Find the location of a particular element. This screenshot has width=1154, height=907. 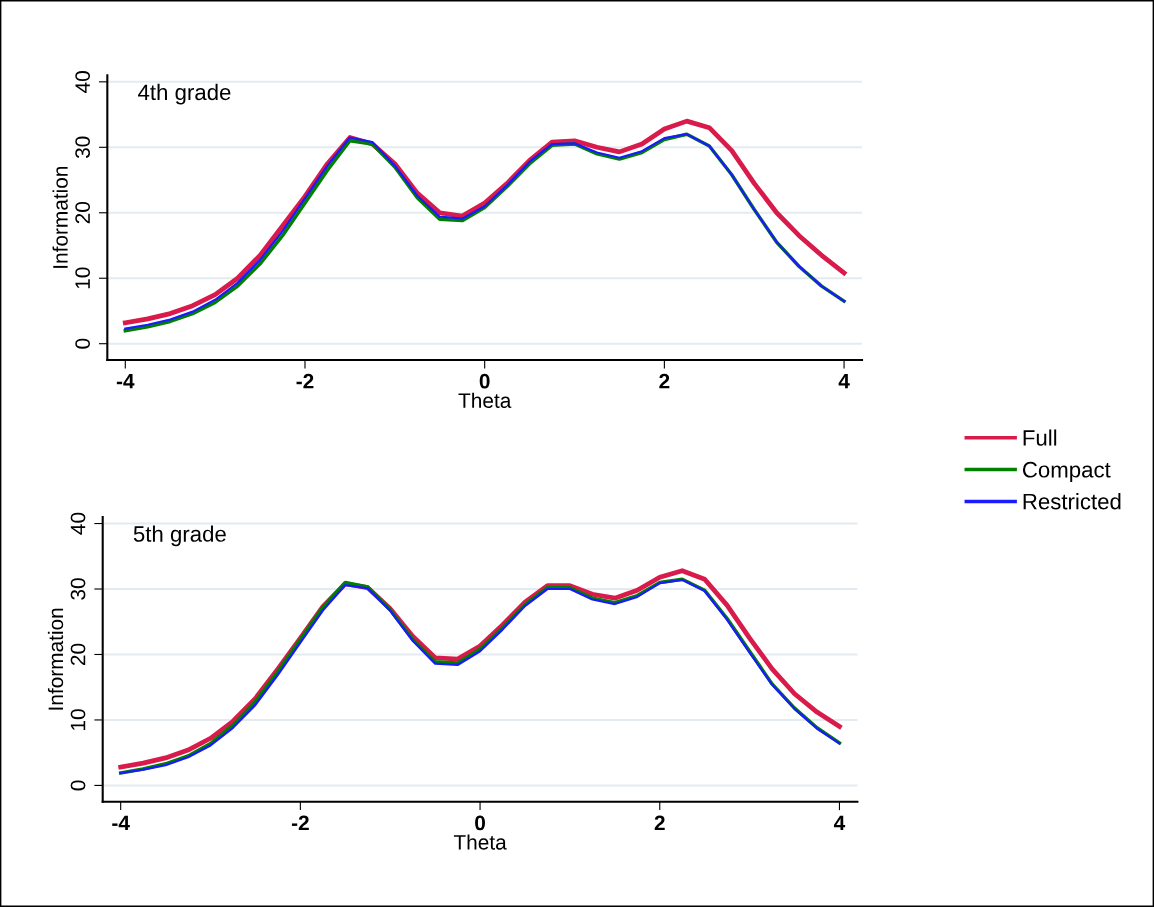

chart-title: 4th grade is located at coordinates (184, 94).